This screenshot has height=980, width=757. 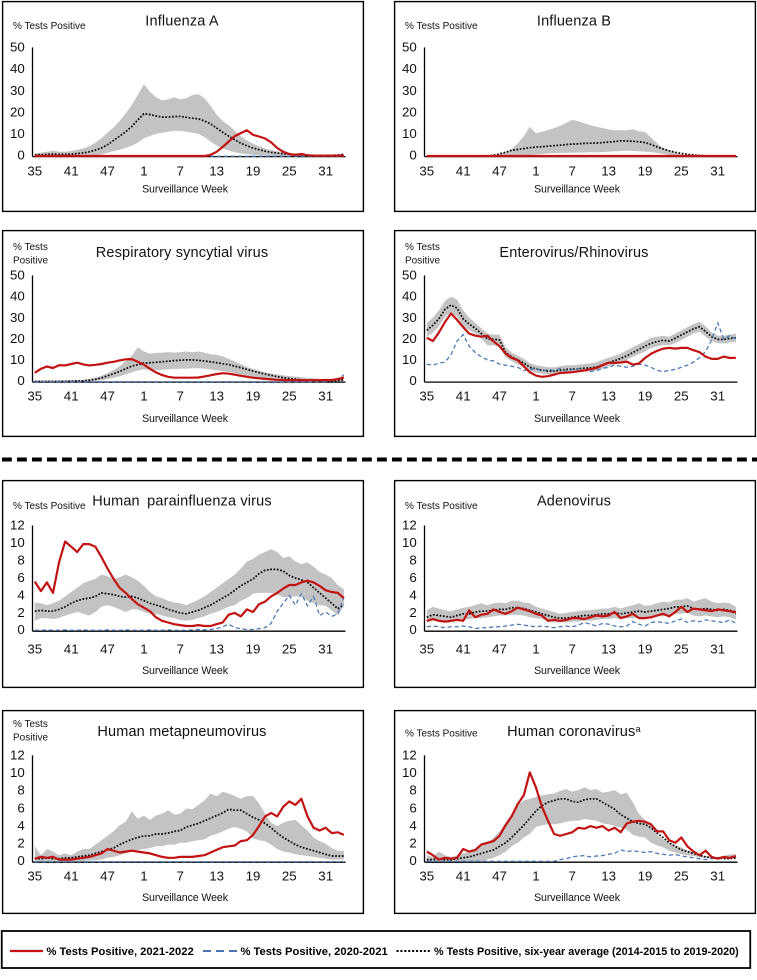 I want to click on svg-text: Human metapneumovirus, so click(x=181, y=732).